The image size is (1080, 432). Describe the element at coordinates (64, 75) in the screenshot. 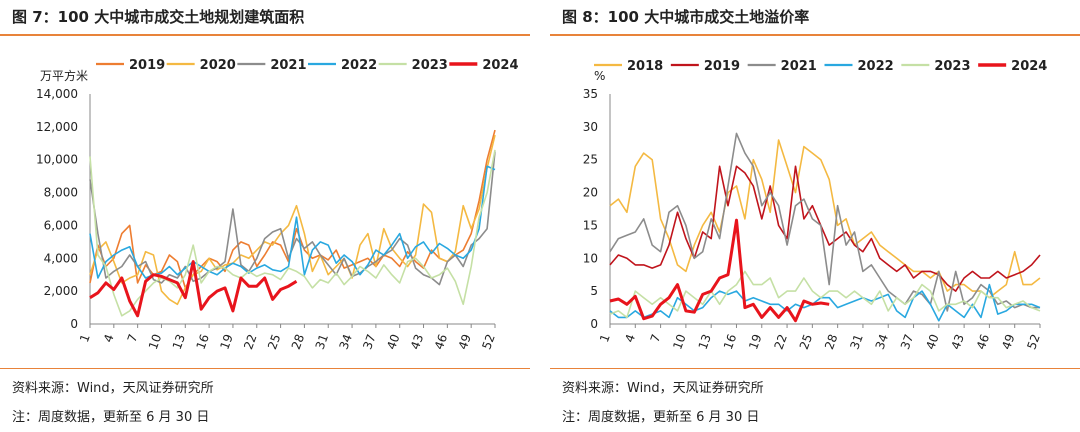

I see `y-axis-unit-label: 万平方米` at that location.